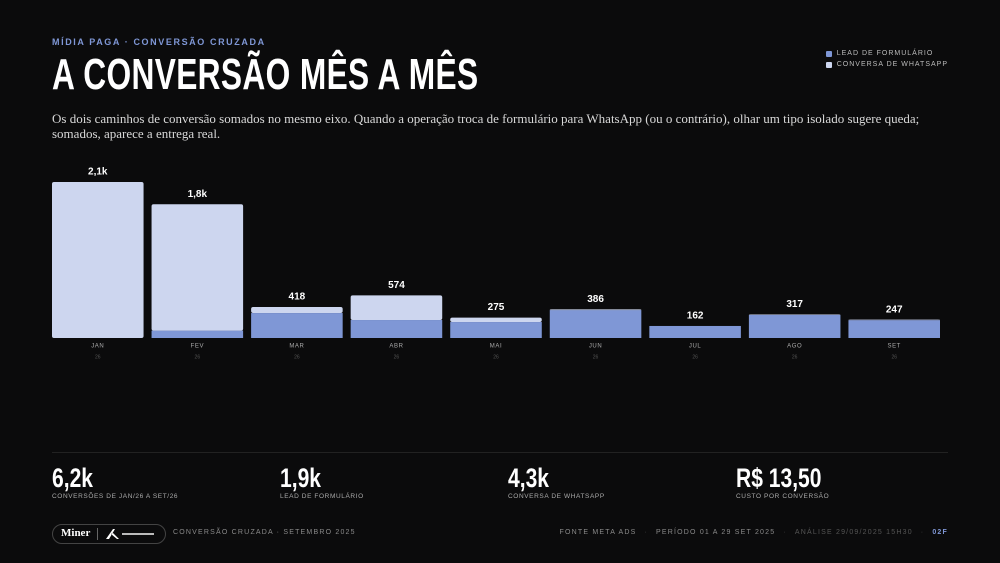 The height and width of the screenshot is (563, 1000). Describe the element at coordinates (794, 347) in the screenshot. I see `x-tick-label: AGO` at that location.